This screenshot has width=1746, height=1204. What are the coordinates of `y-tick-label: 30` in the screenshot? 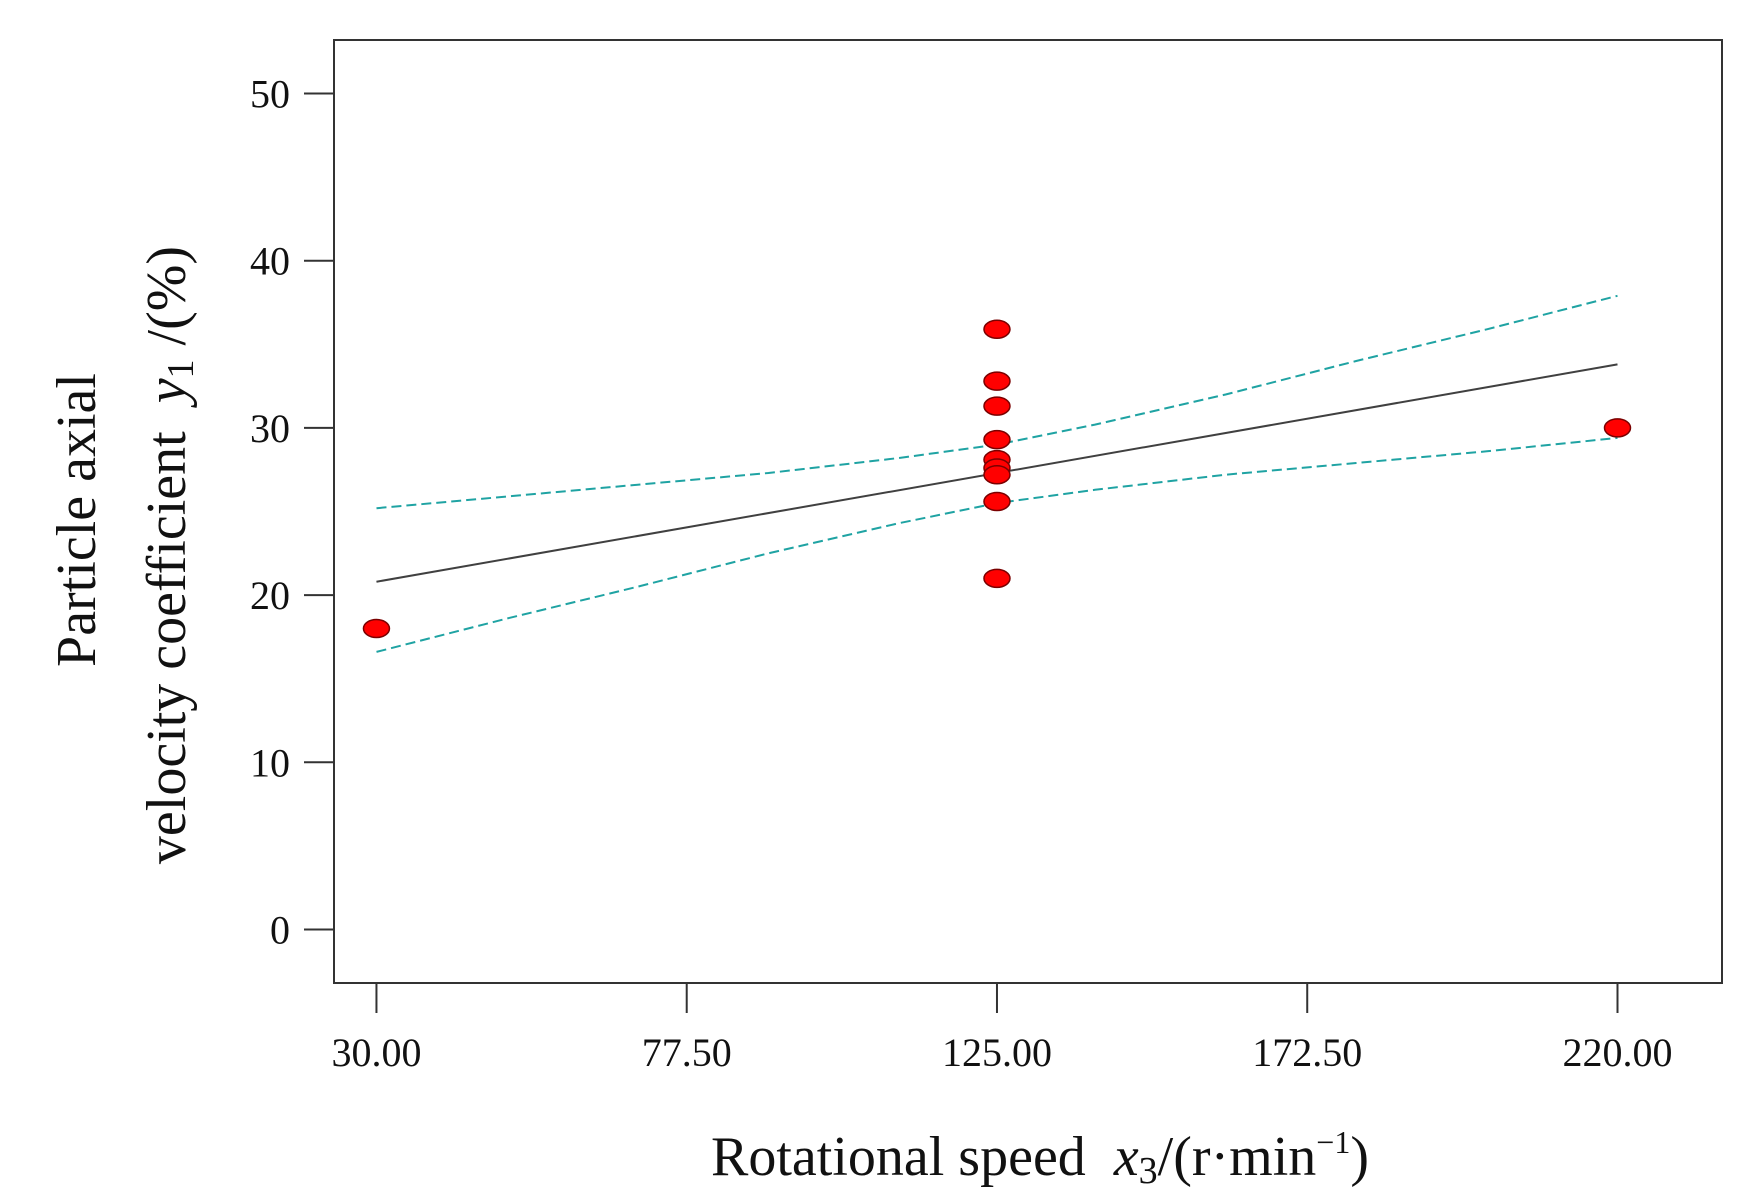 It's located at (270, 428).